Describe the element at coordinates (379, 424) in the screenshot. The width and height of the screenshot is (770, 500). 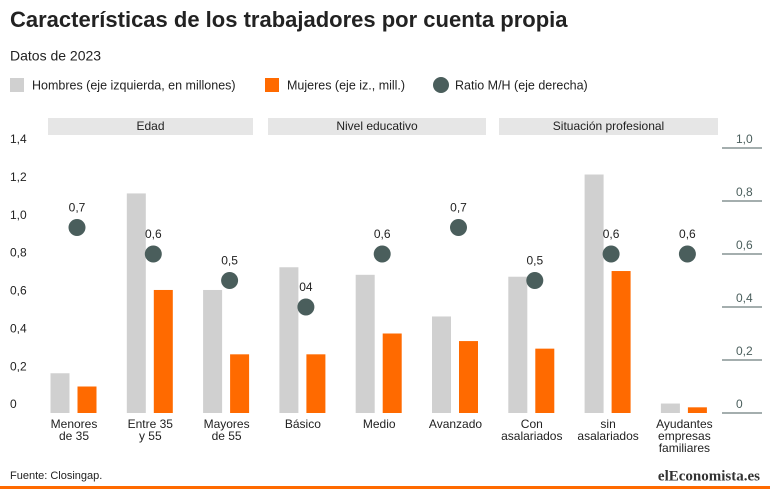
I see `x-tick-label: Medio` at that location.